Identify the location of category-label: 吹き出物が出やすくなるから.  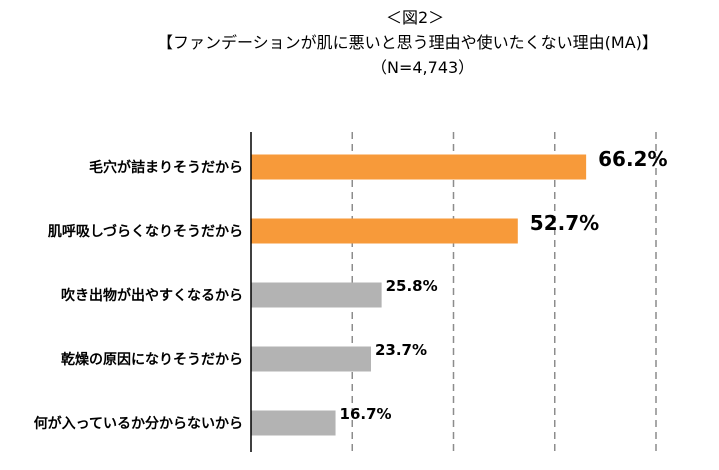
(152, 295).